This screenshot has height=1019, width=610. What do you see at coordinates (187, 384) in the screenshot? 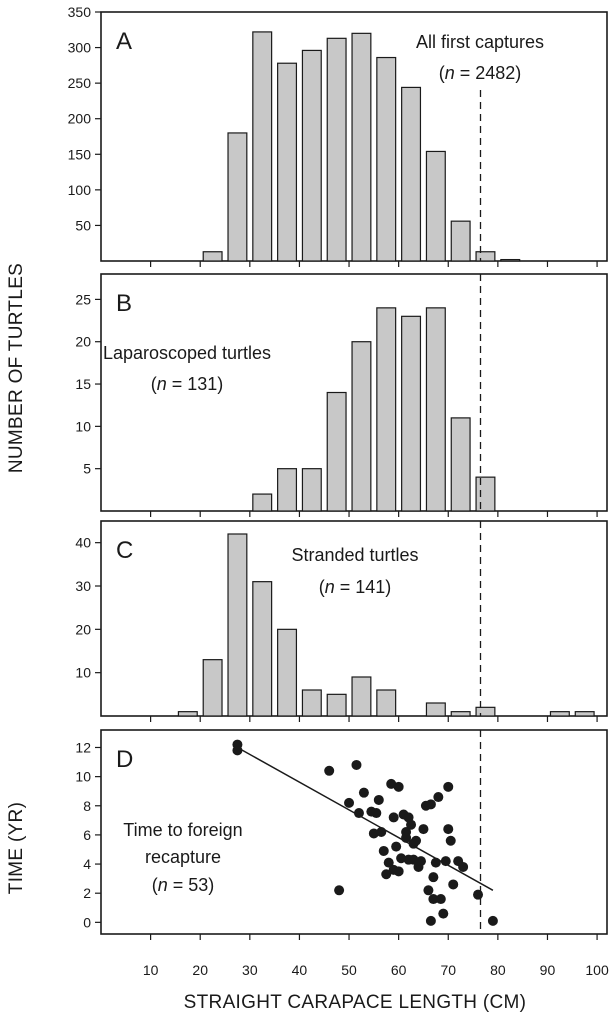
I see `annotation-count: (n = 131)` at bounding box center [187, 384].